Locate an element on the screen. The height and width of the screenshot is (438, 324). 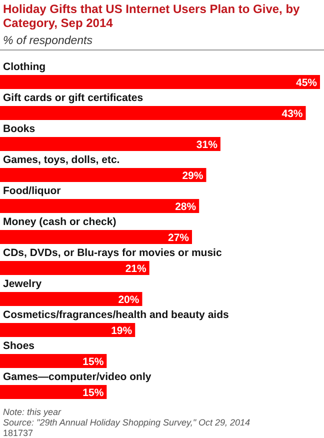
data-label: 29% is located at coordinates (193, 176).